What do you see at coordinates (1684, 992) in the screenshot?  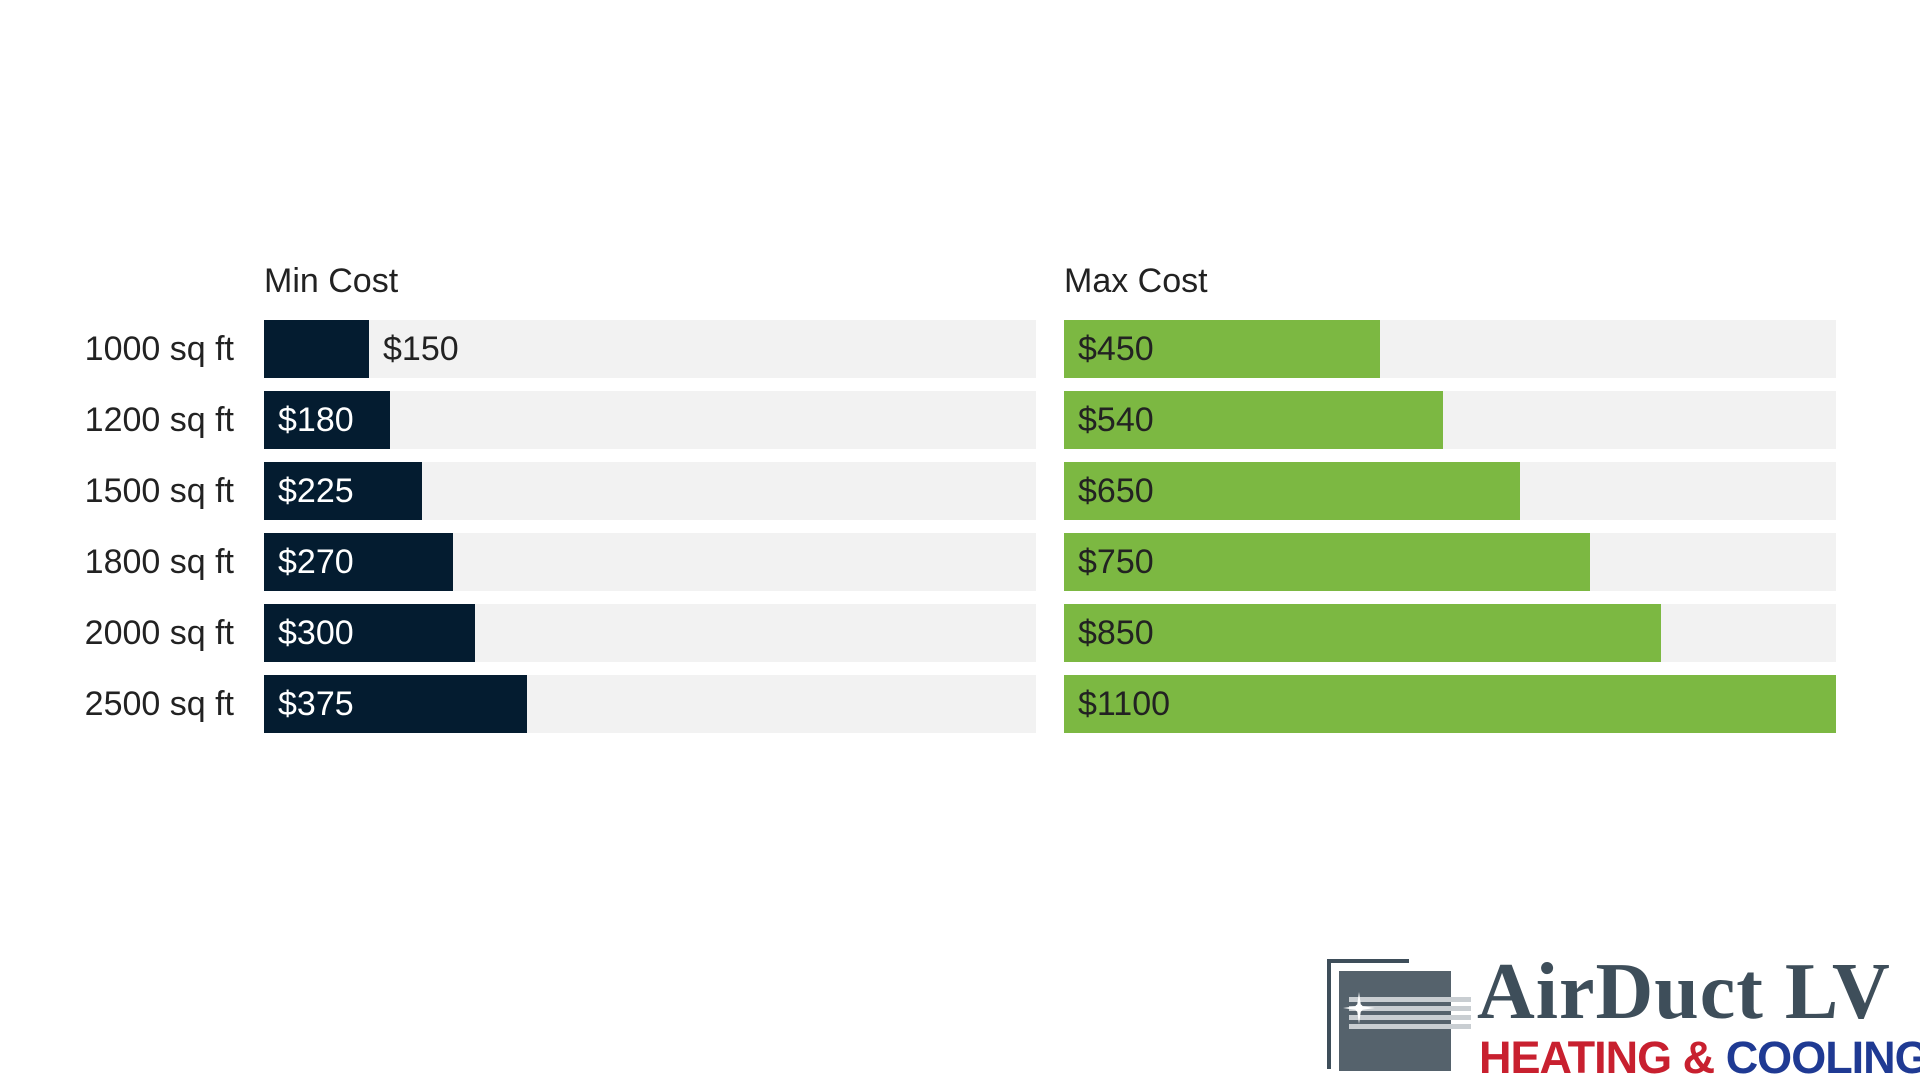 I see `logo-wordmark: AirDuct LV` at bounding box center [1684, 992].